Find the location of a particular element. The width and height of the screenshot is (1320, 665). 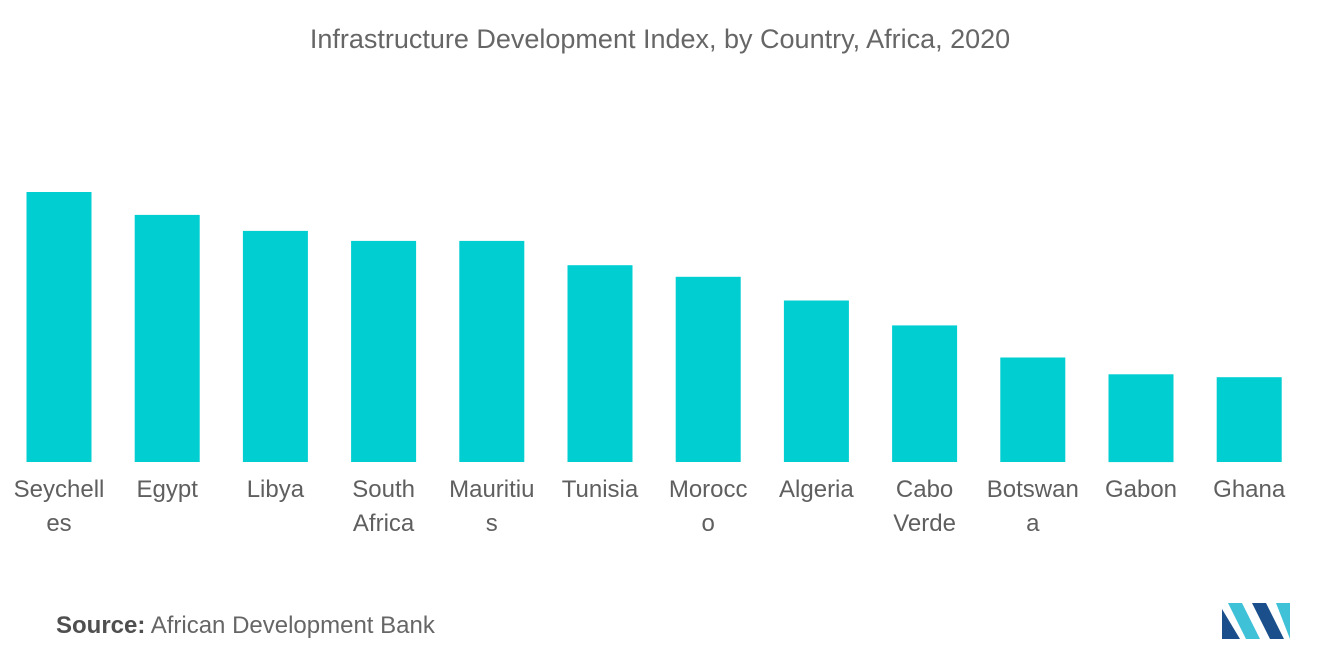

bar-caboverde is located at coordinates (925, 393).